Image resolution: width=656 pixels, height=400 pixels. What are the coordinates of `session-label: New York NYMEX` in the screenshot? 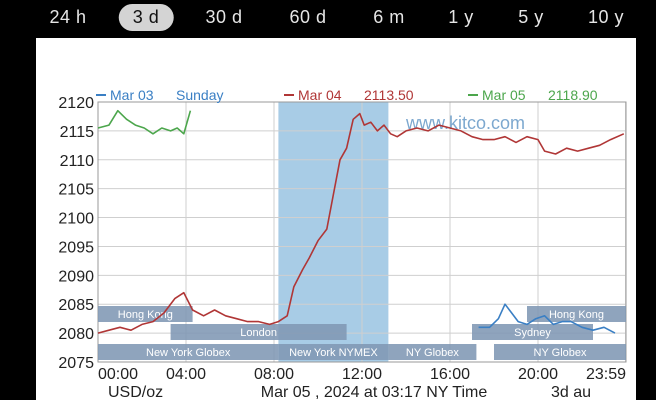 It's located at (333, 353).